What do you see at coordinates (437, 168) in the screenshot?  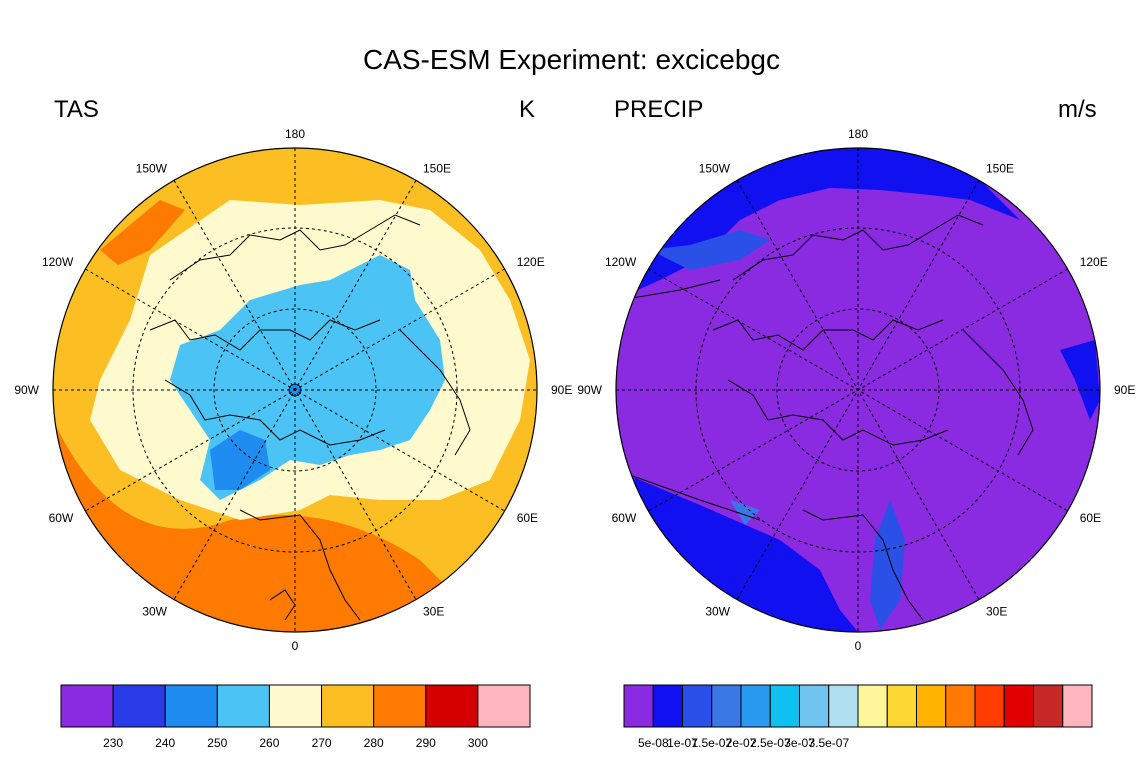 I see `tas-lon-label-1: 150E` at bounding box center [437, 168].